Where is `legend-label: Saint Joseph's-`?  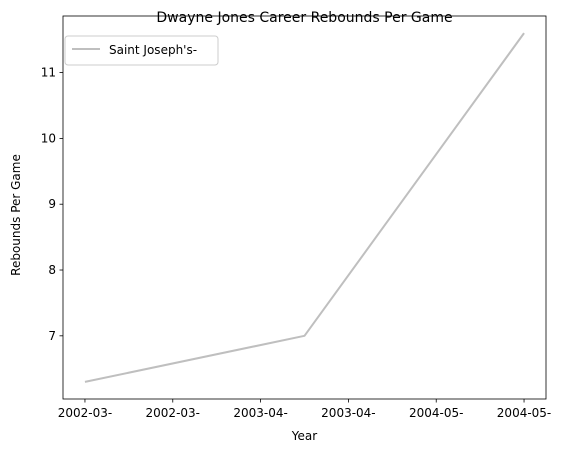
legend-label: Saint Joseph's- is located at coordinates (153, 50).